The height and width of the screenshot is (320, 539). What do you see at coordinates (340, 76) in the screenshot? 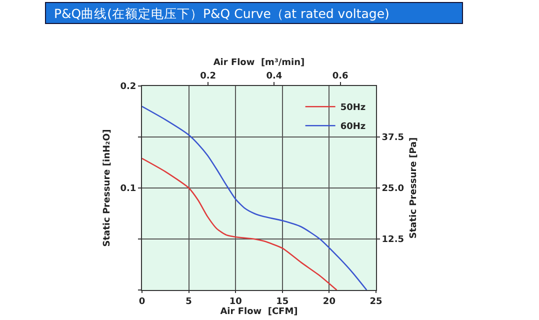
I see `x2-tick-label: 0.6` at bounding box center [340, 76].